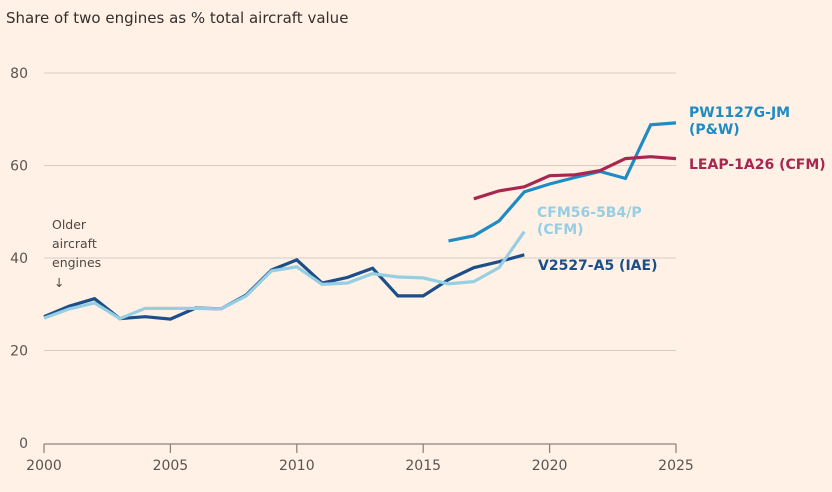  Describe the element at coordinates (19, 74) in the screenshot. I see `y-tick-label: 80` at that location.